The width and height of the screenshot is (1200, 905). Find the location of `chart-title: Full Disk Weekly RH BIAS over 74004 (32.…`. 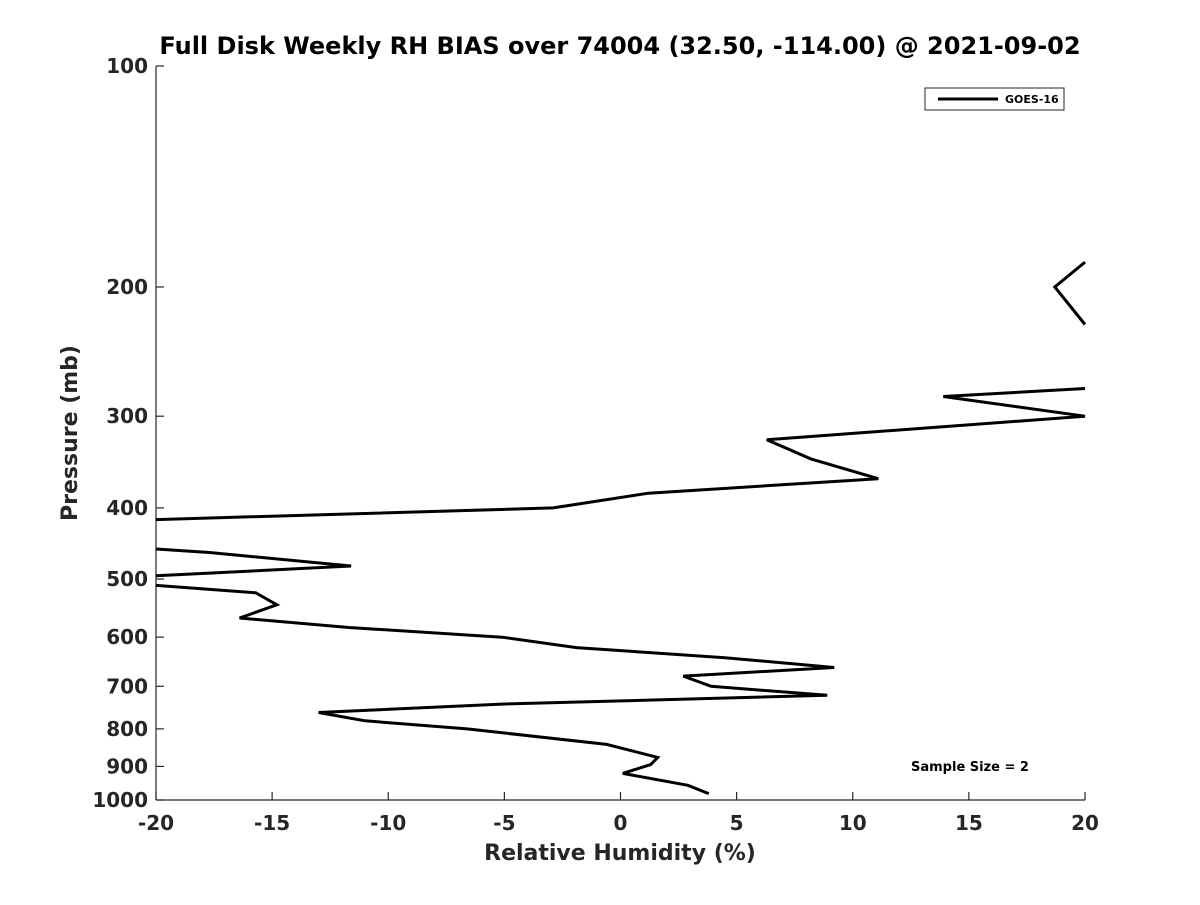

chart-title: Full Disk Weekly RH BIAS over 74004 (32.… is located at coordinates (619, 46).